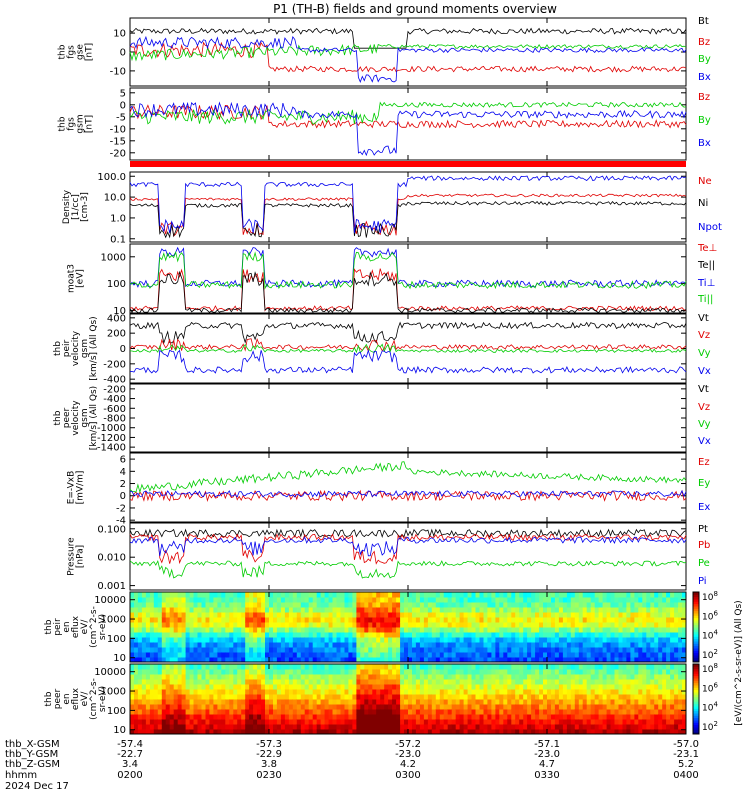  I want to click on efield-ytick-label: -4, so click(121, 521).